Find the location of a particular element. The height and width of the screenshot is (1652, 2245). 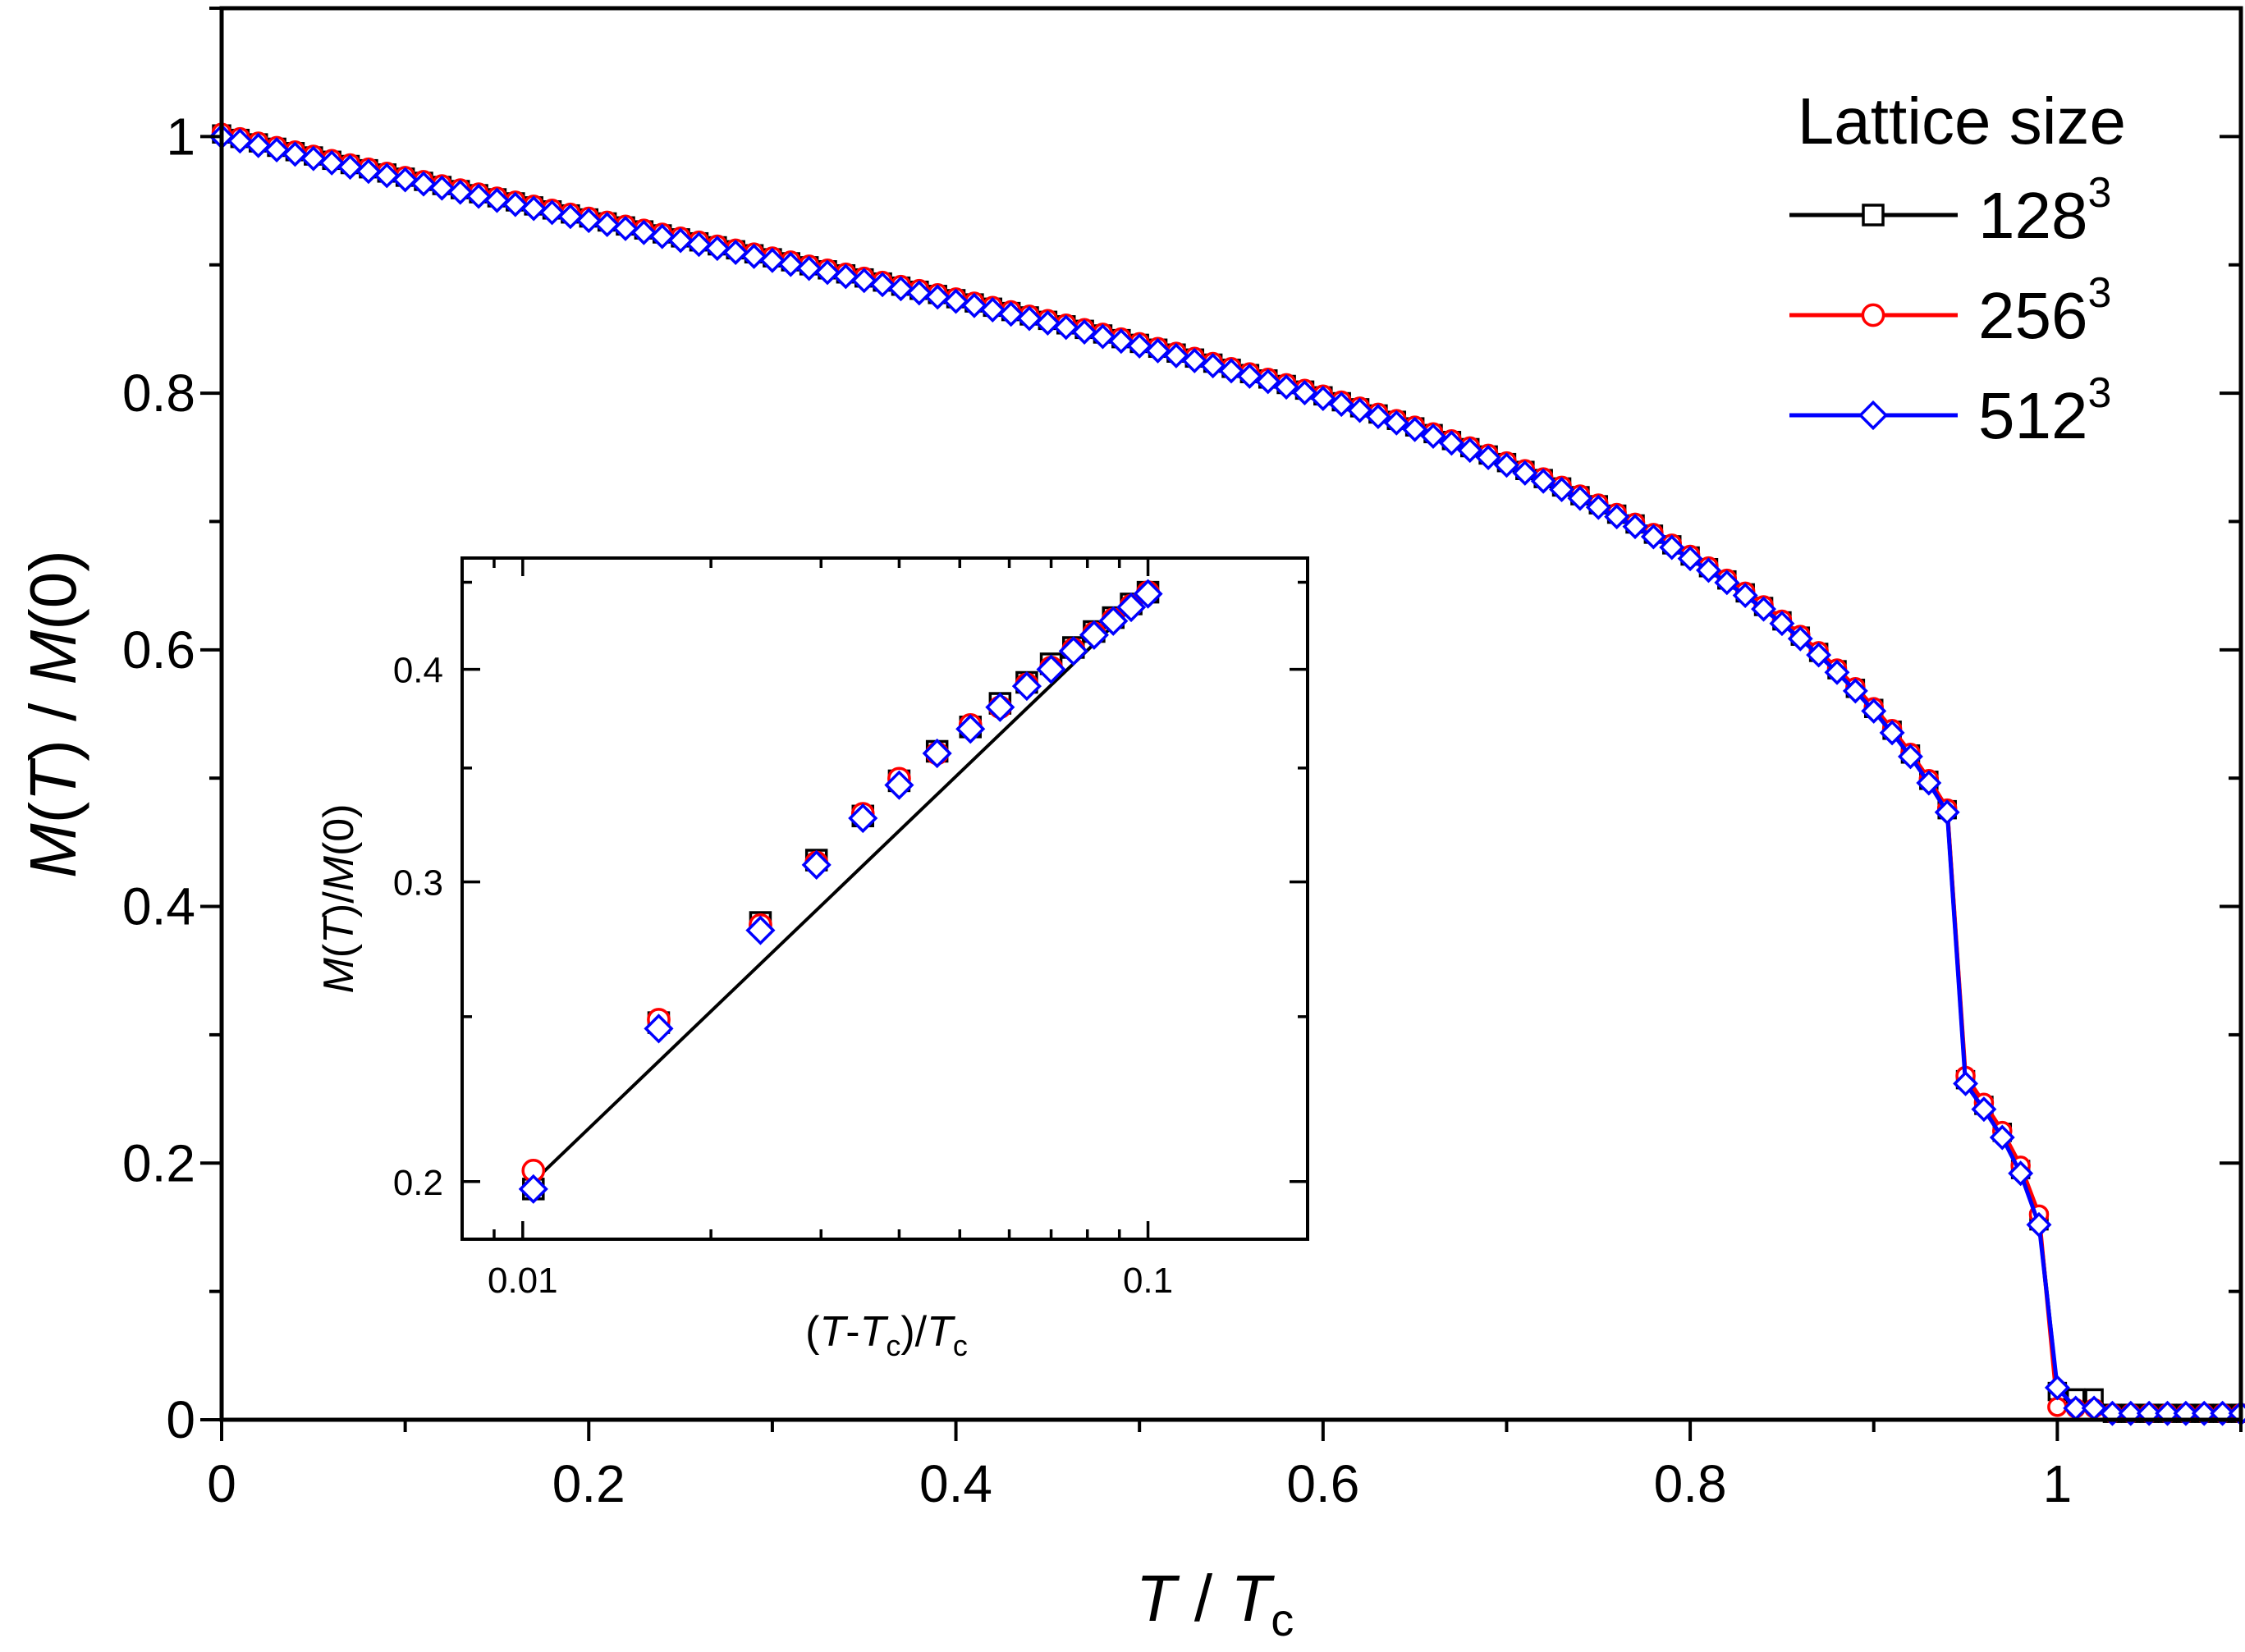

inset-x-t2: T is located at coordinates (941, 1332).